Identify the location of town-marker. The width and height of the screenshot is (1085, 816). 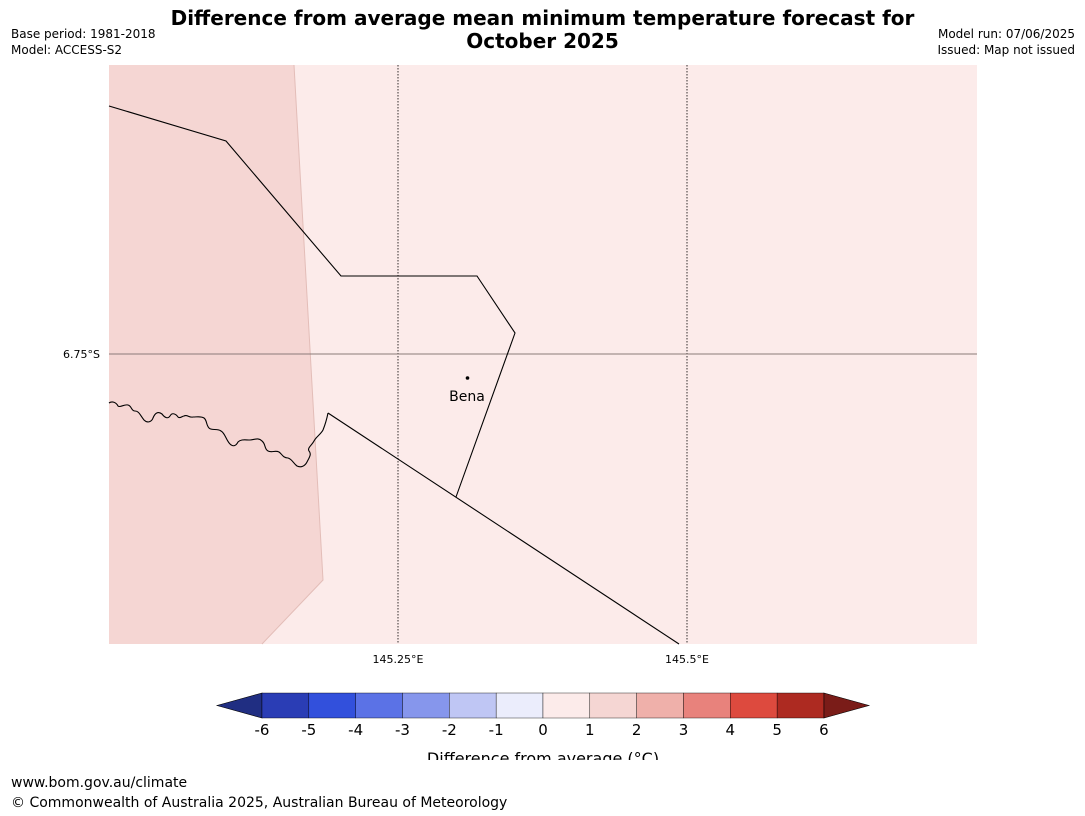
(467, 378).